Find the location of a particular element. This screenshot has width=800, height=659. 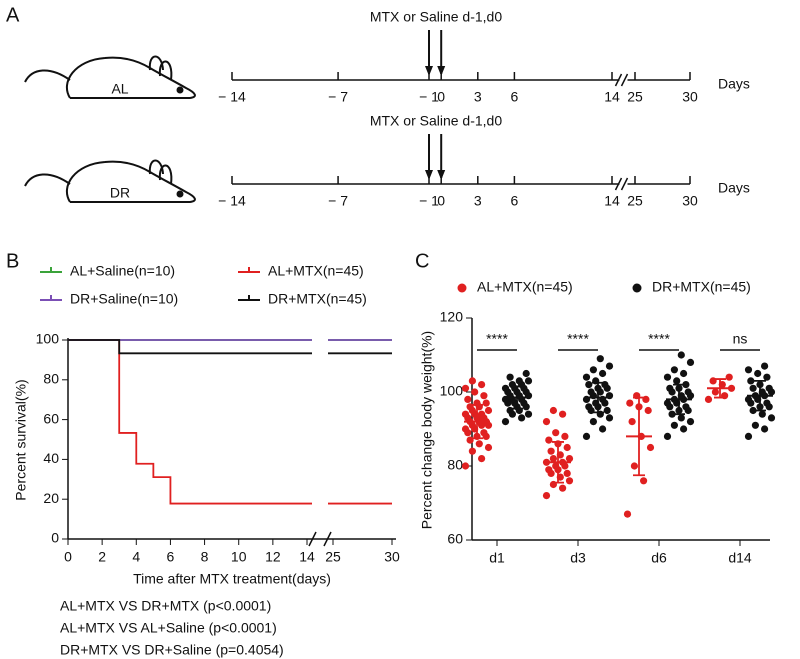

tick-label: 30 is located at coordinates (690, 97).